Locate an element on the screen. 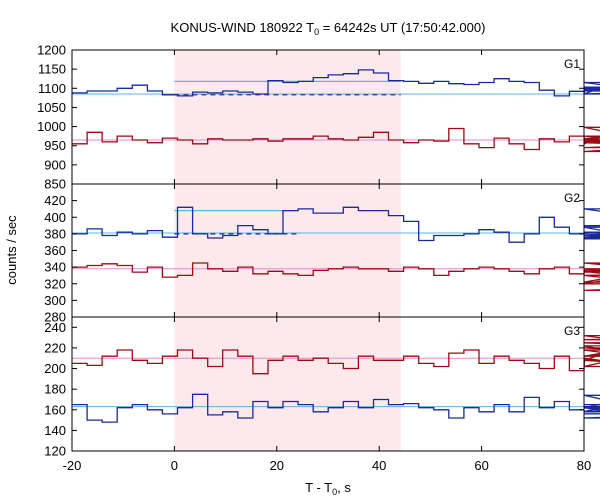 The height and width of the screenshot is (500, 600). g3-ytick-label: 180 is located at coordinates (55, 389).